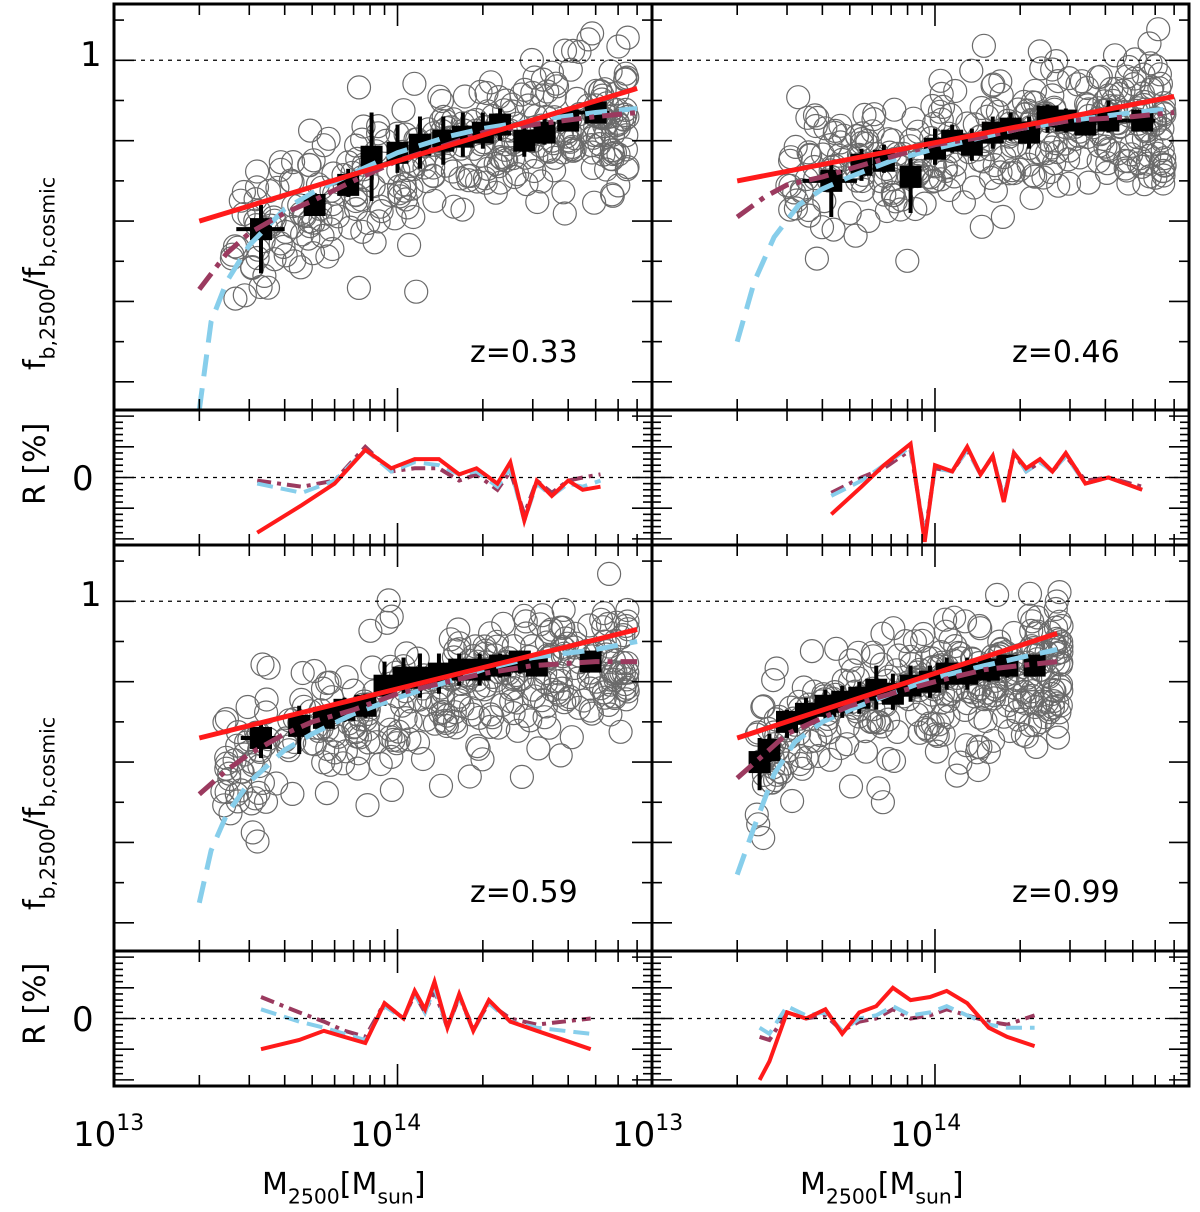 The image size is (1200, 1212). Describe the element at coordinates (986, 491) in the screenshot. I see `ratio-power-law-line` at that location.